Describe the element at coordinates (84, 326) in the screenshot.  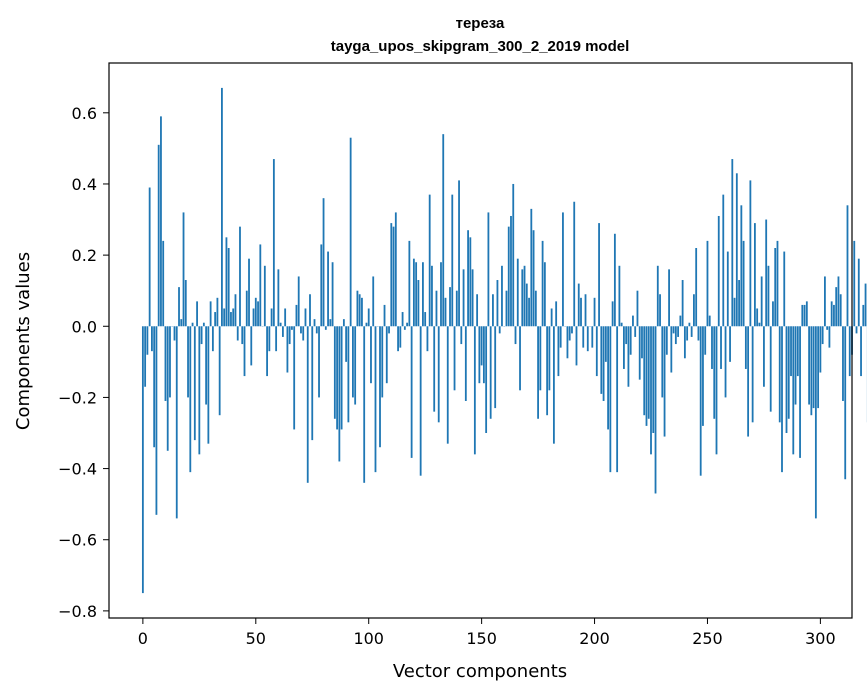
I see `y-tick-label: 0.0` at that location.